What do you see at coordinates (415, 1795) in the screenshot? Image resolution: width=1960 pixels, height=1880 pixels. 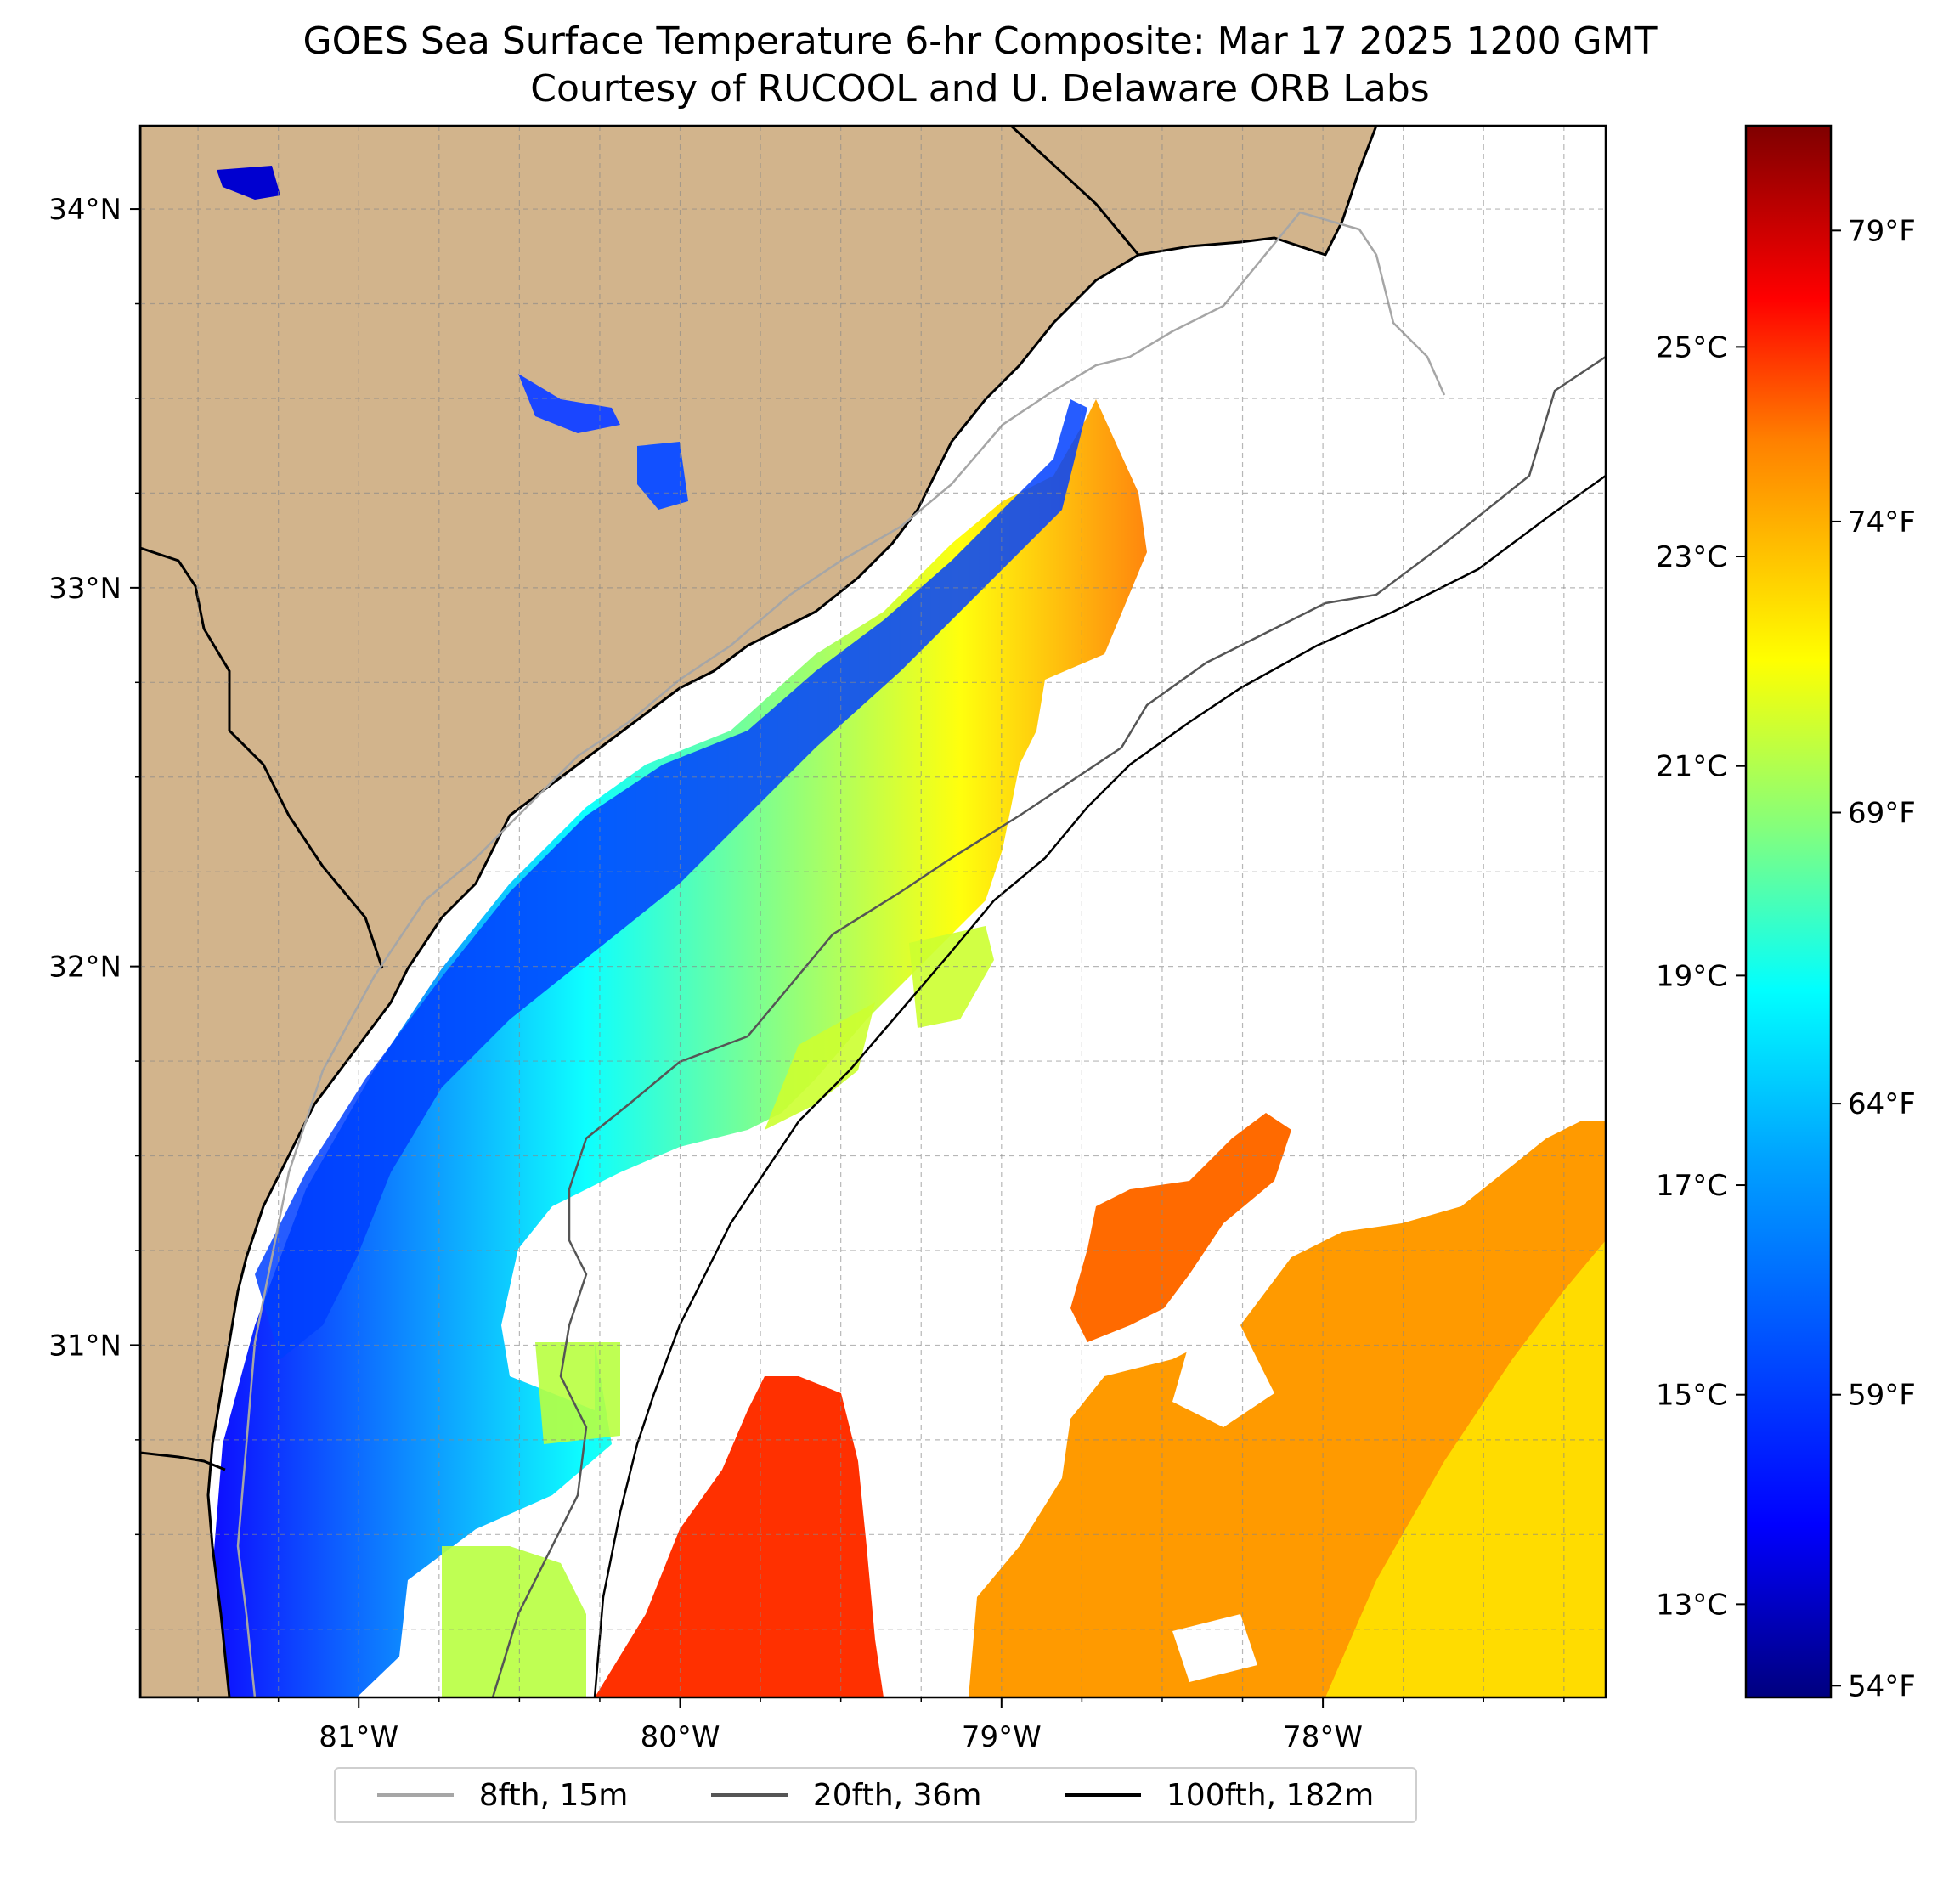 I see `legend-line-8fth` at bounding box center [415, 1795].